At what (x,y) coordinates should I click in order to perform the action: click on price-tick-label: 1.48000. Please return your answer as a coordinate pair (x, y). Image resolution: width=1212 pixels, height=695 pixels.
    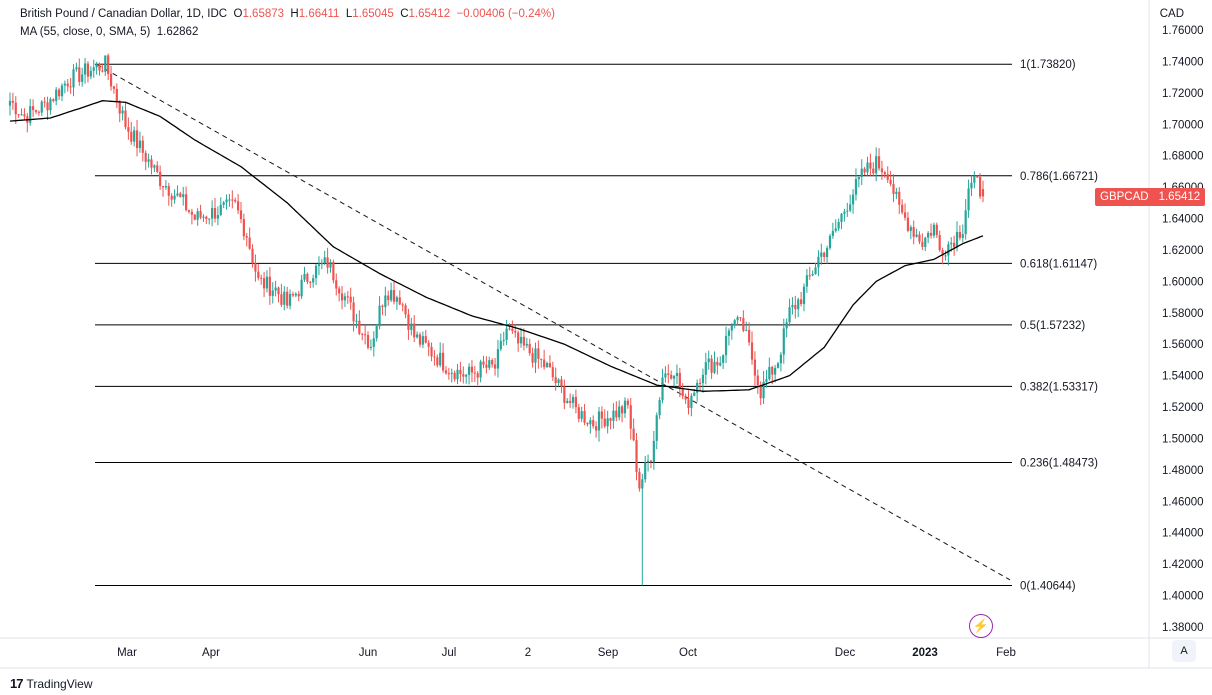
    Looking at the image, I should click on (1183, 471).